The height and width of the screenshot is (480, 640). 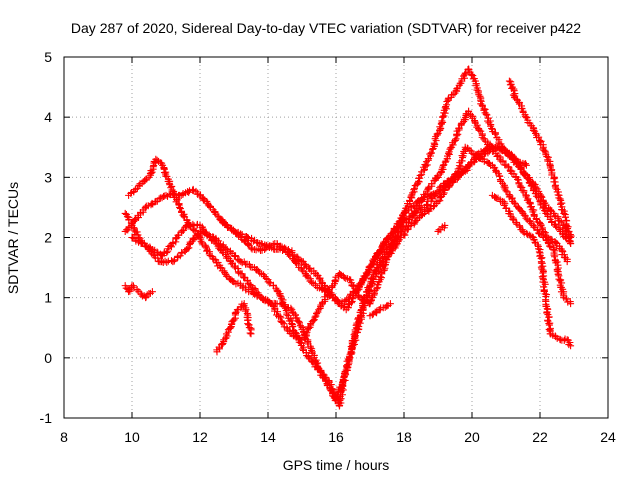 I want to click on x-tick-label: 8, so click(x=64, y=437).